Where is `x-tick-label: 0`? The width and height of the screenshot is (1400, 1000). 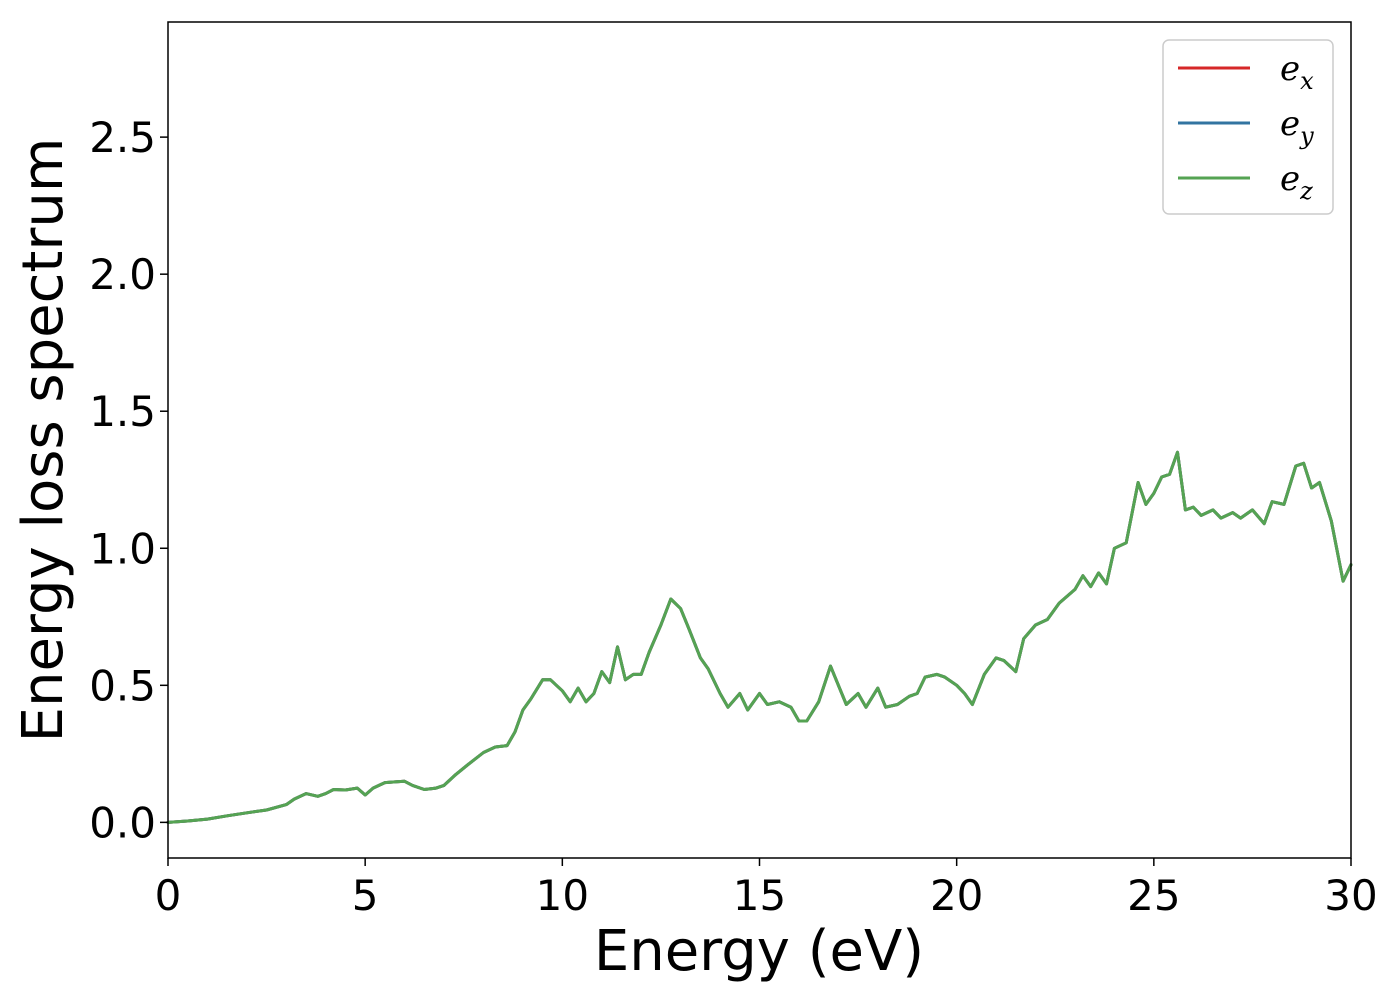
x-tick-label: 0 is located at coordinates (168, 895).